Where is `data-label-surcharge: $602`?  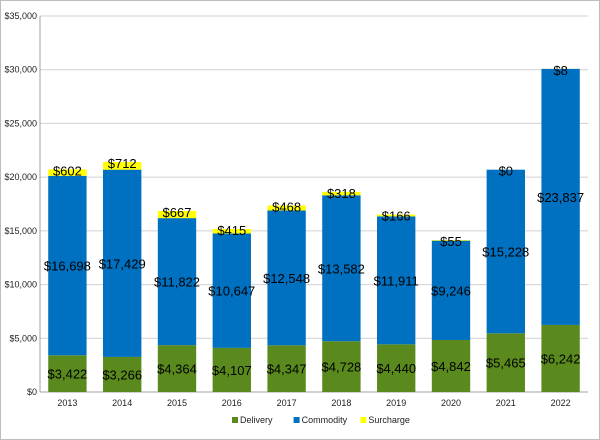
data-label-surcharge: $602 is located at coordinates (67, 170).